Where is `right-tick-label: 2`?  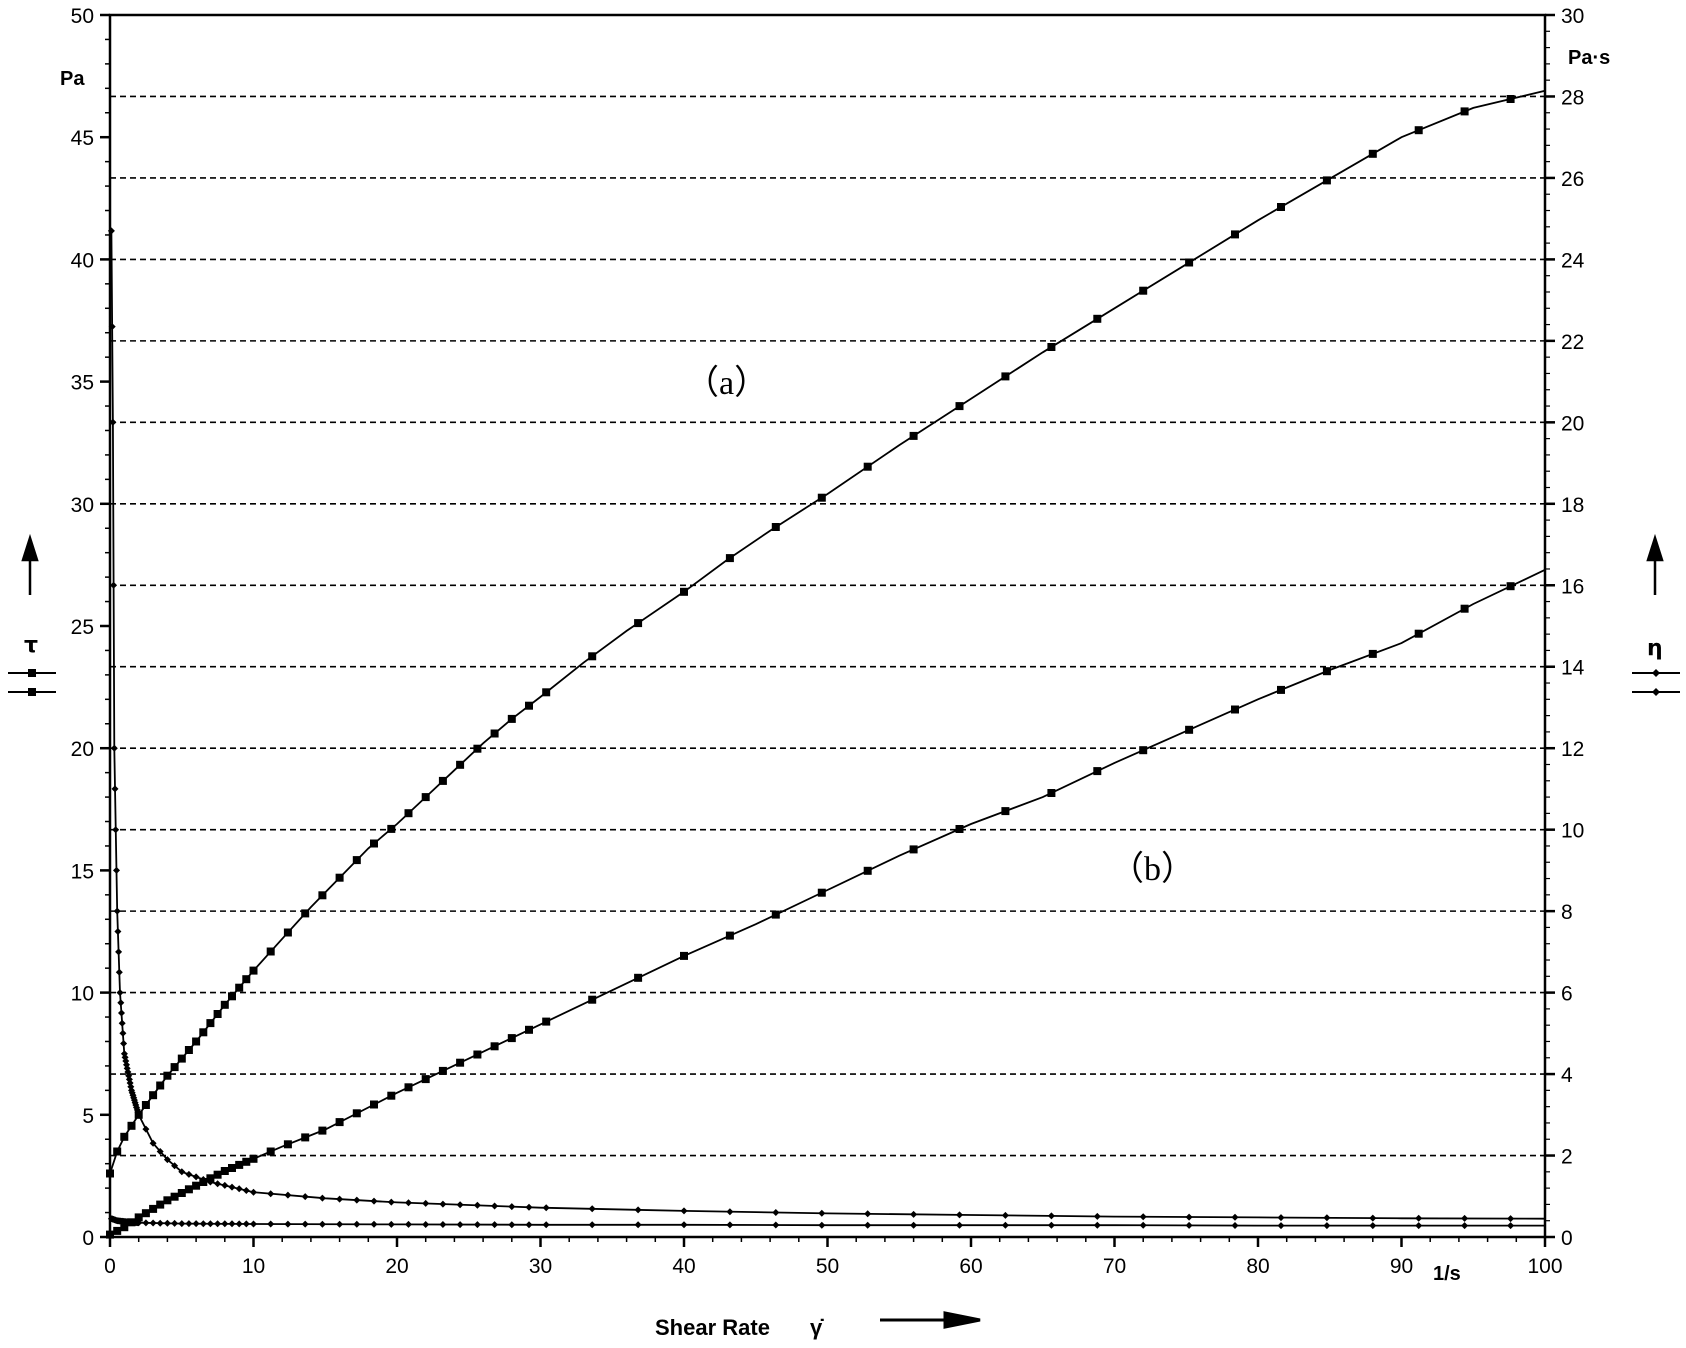
right-tick-label: 2 is located at coordinates (1567, 1157).